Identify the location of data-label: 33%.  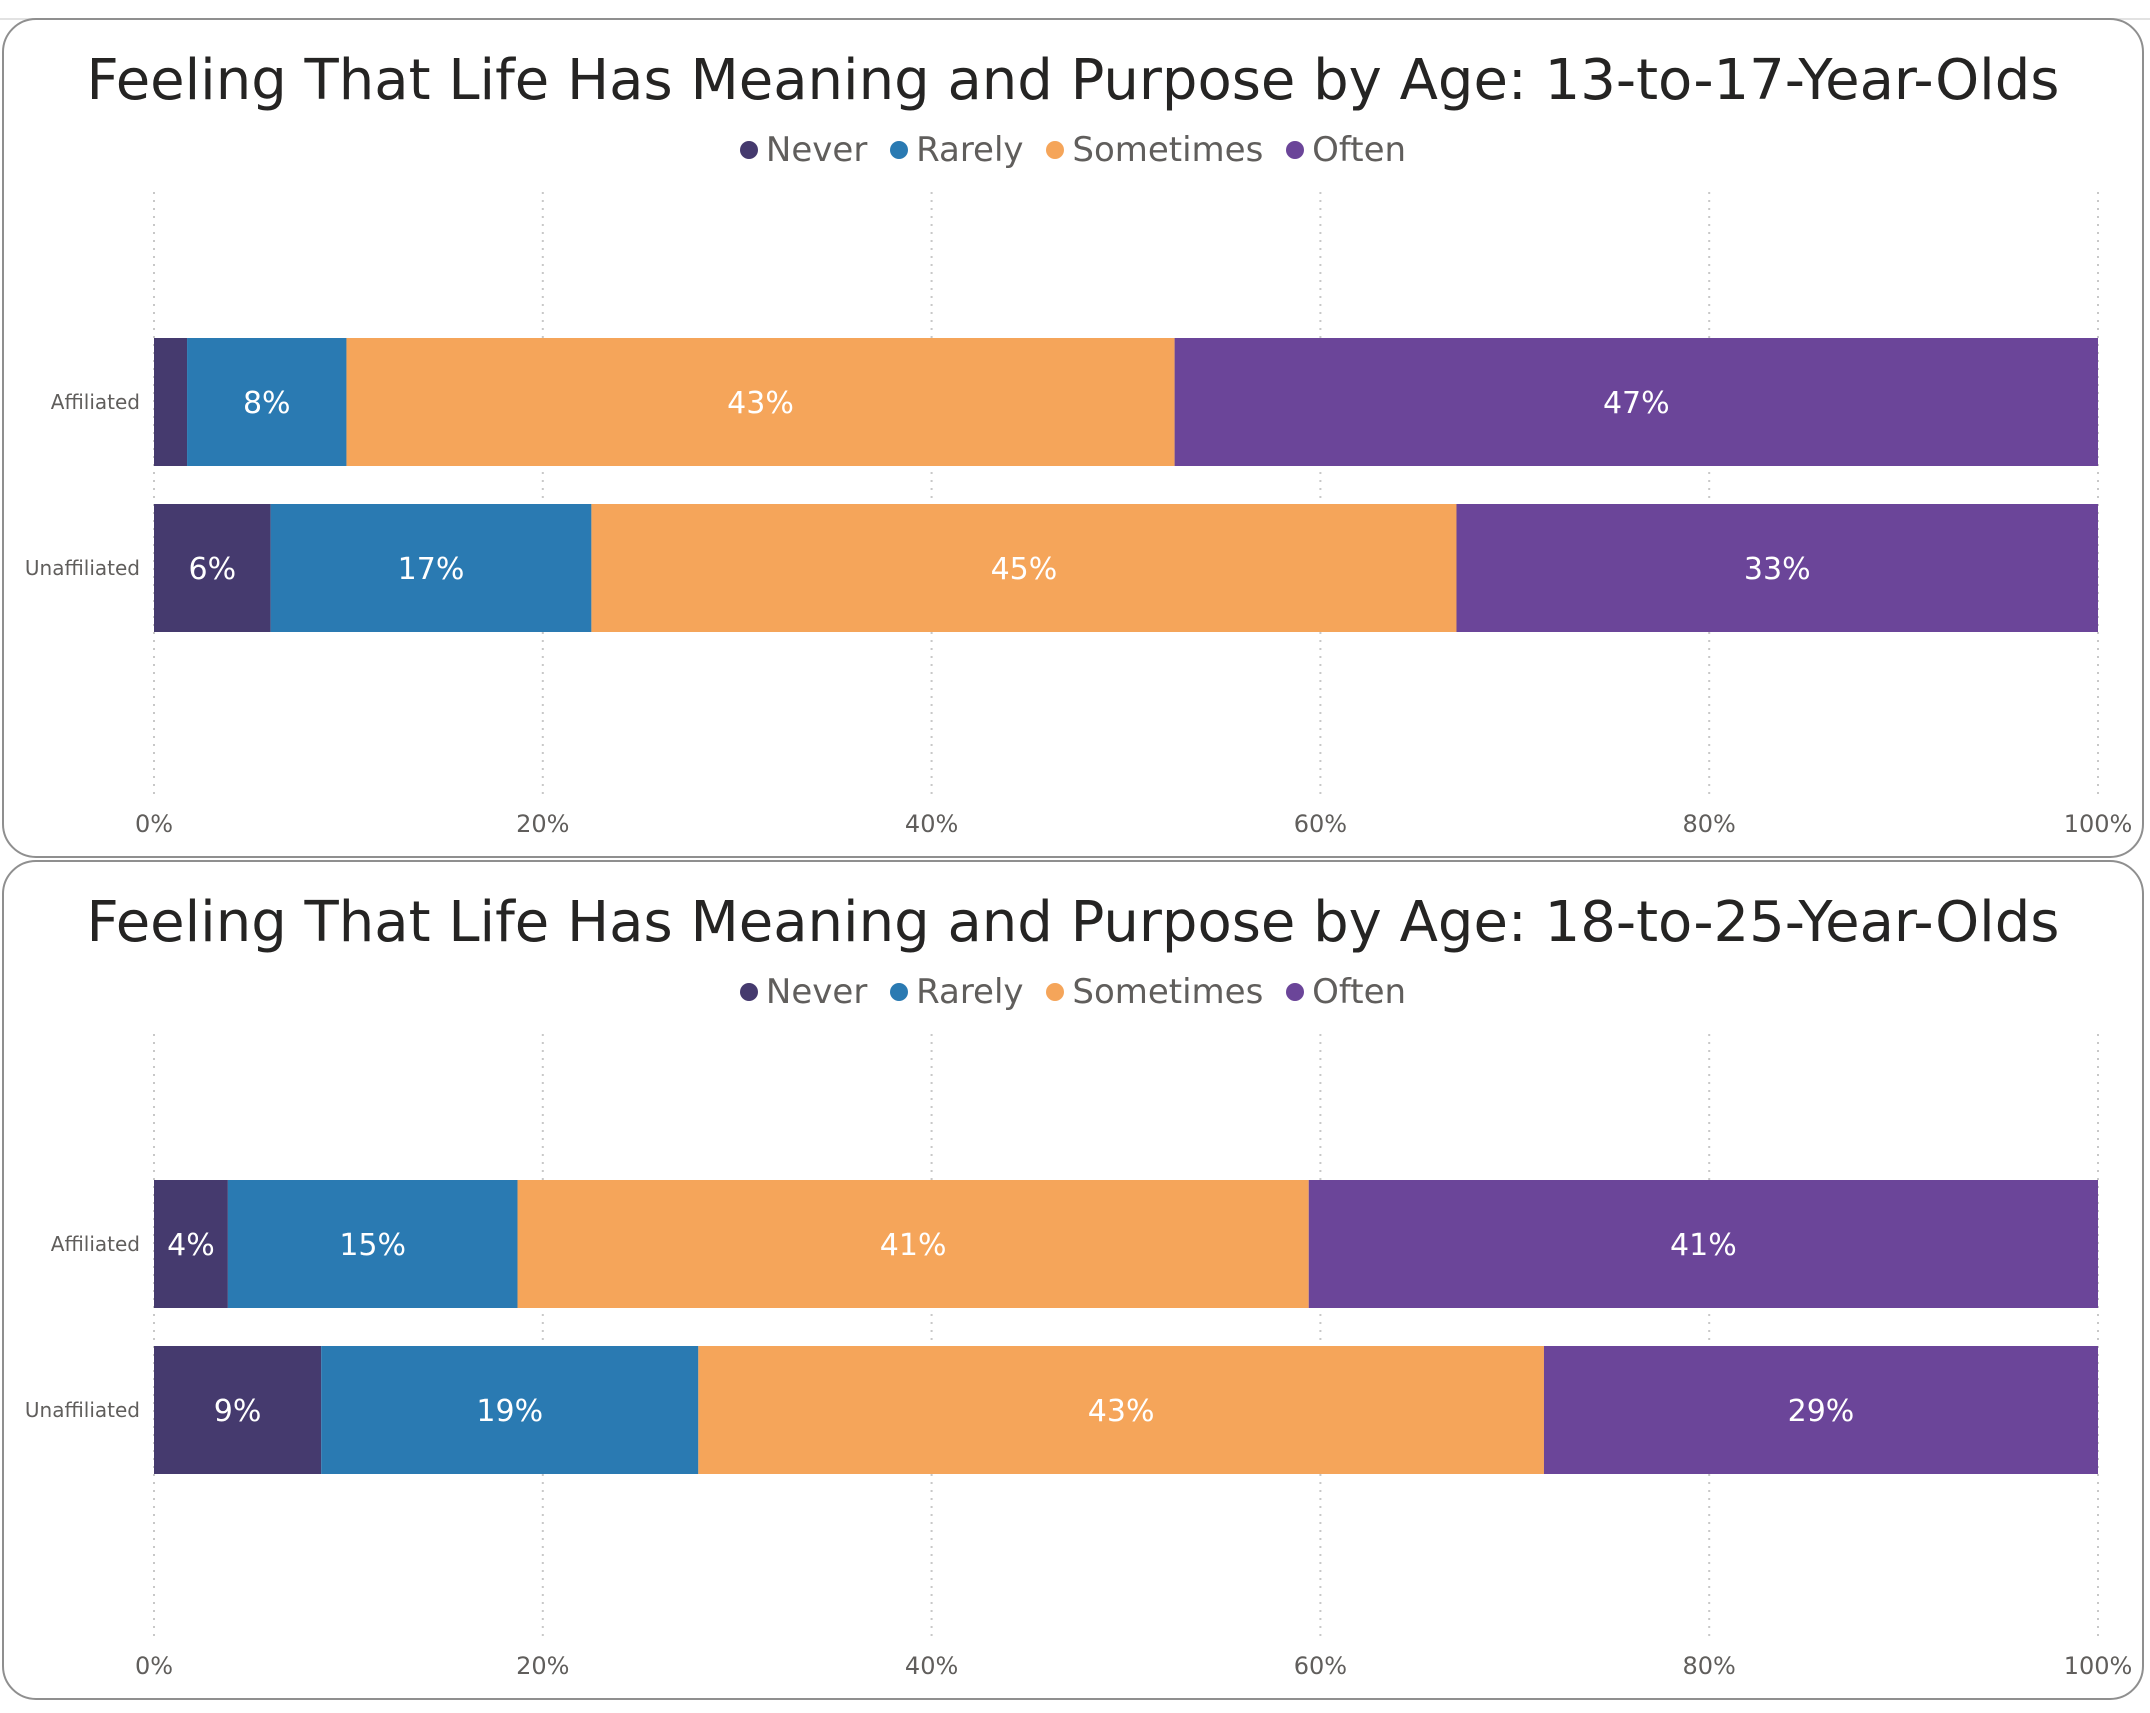
(1777, 569).